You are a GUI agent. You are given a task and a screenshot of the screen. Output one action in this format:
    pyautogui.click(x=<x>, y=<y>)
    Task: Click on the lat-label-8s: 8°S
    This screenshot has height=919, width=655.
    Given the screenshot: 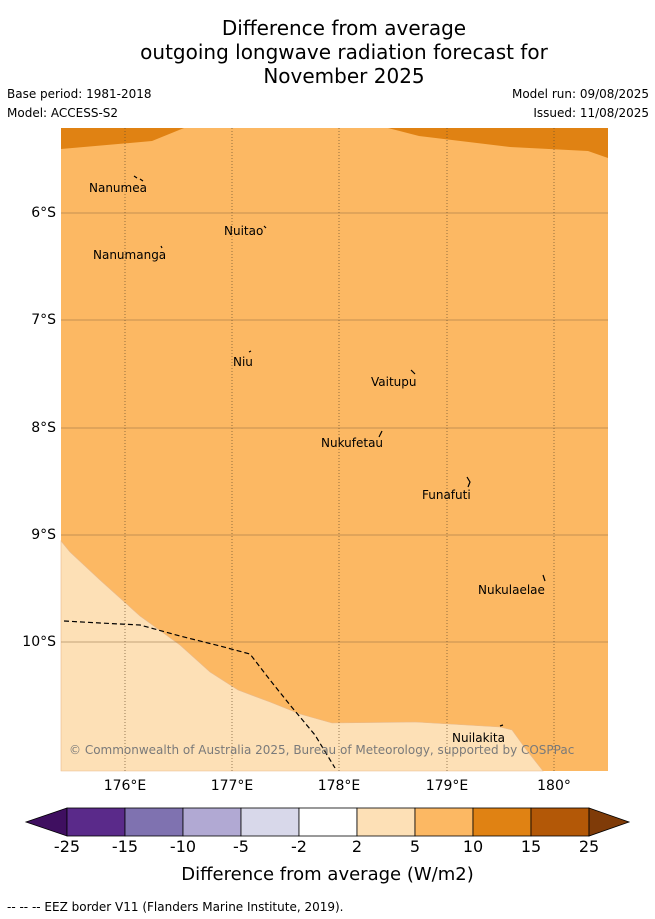 What is the action you would take?
    pyautogui.click(x=43, y=428)
    